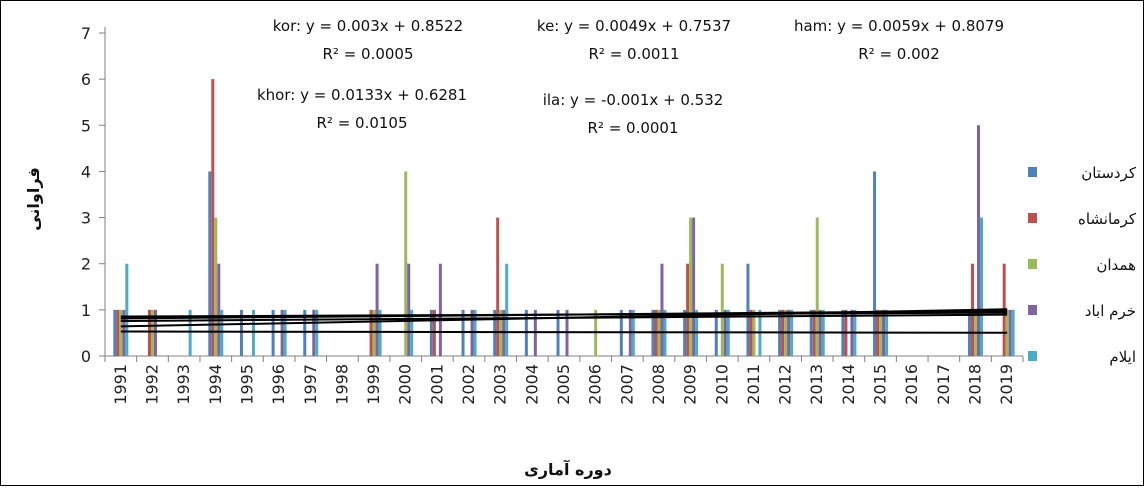  What do you see at coordinates (595, 384) in the screenshot?
I see `x-tick-label: 2006` at bounding box center [595, 384].